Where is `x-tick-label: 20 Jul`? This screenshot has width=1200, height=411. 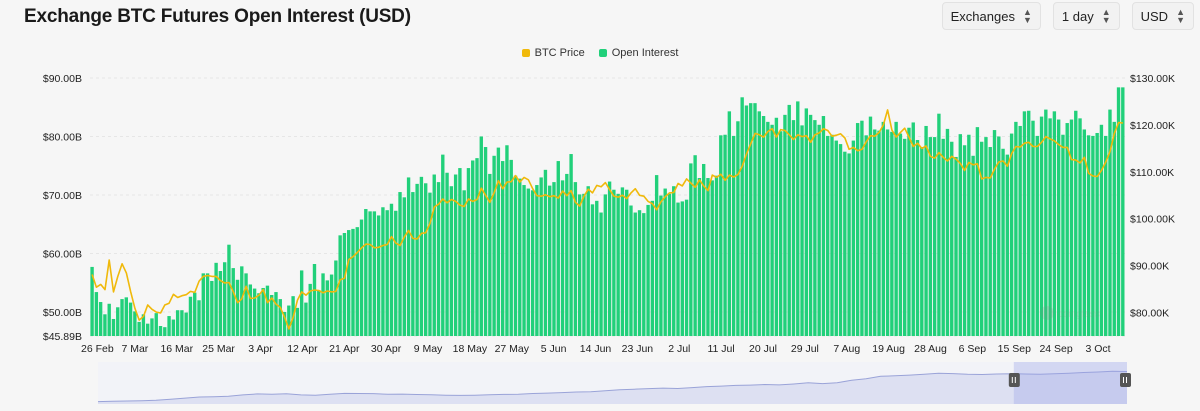
x-tick-label: 20 Jul is located at coordinates (763, 349).